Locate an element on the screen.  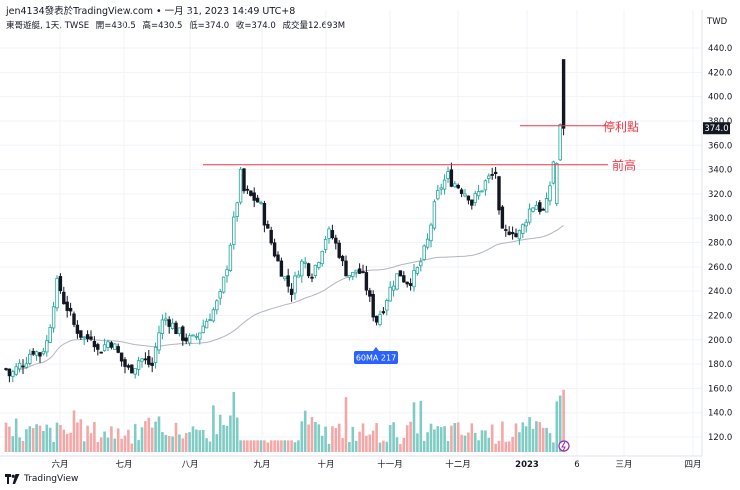
symbol-title: 東哥遊艇, 1天, TWSE is located at coordinates (48, 26).